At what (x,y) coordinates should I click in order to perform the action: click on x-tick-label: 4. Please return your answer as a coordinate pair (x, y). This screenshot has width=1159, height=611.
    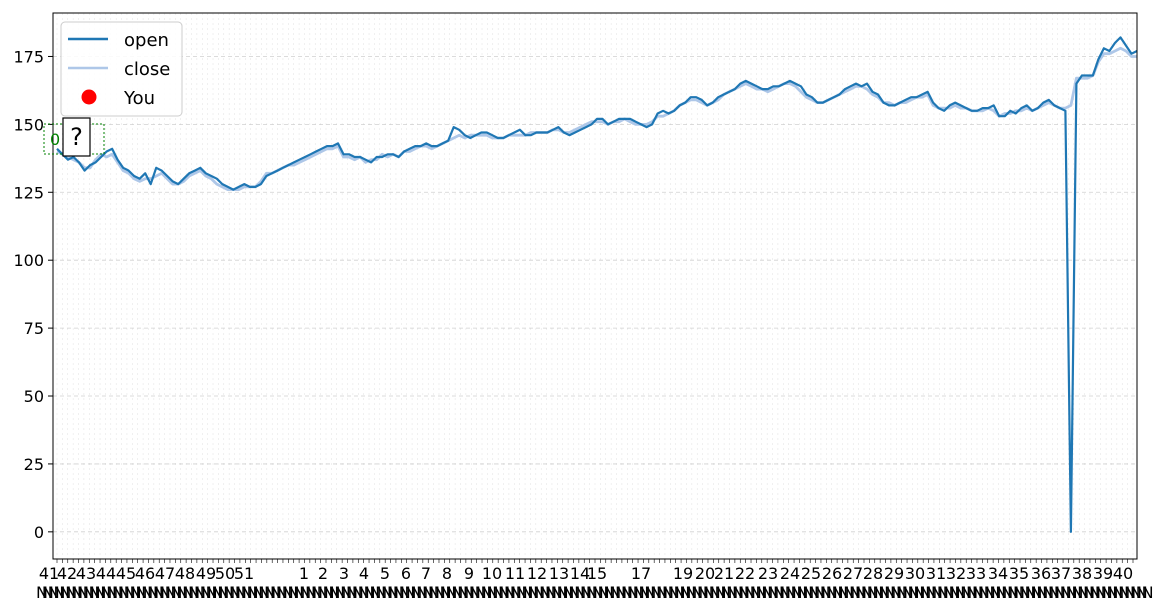
    Looking at the image, I should click on (364, 573).